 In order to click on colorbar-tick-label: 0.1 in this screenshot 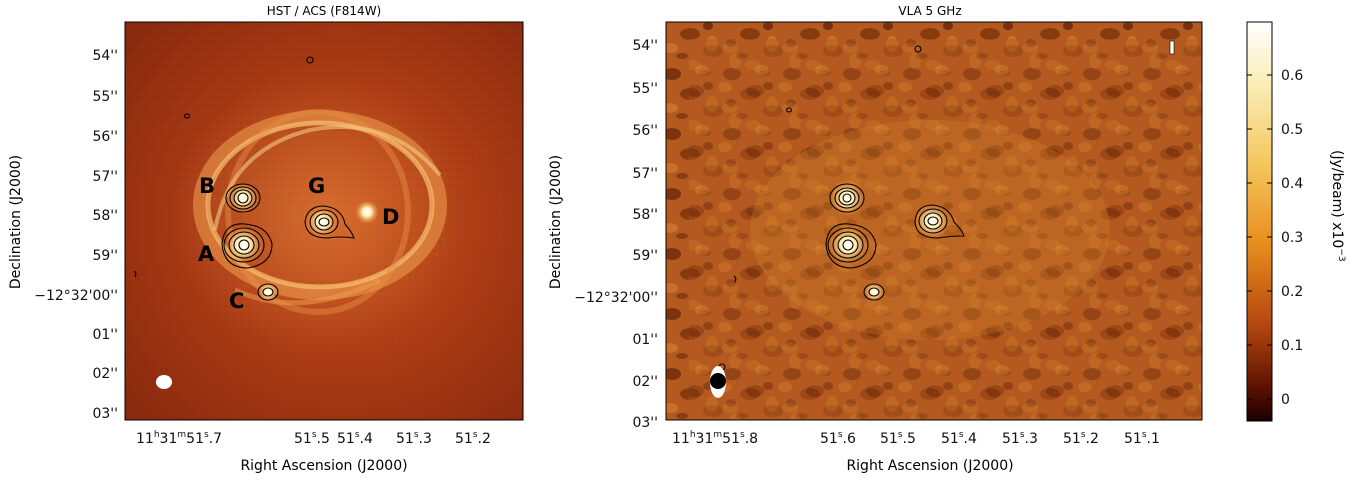, I will do `click(1292, 346)`.